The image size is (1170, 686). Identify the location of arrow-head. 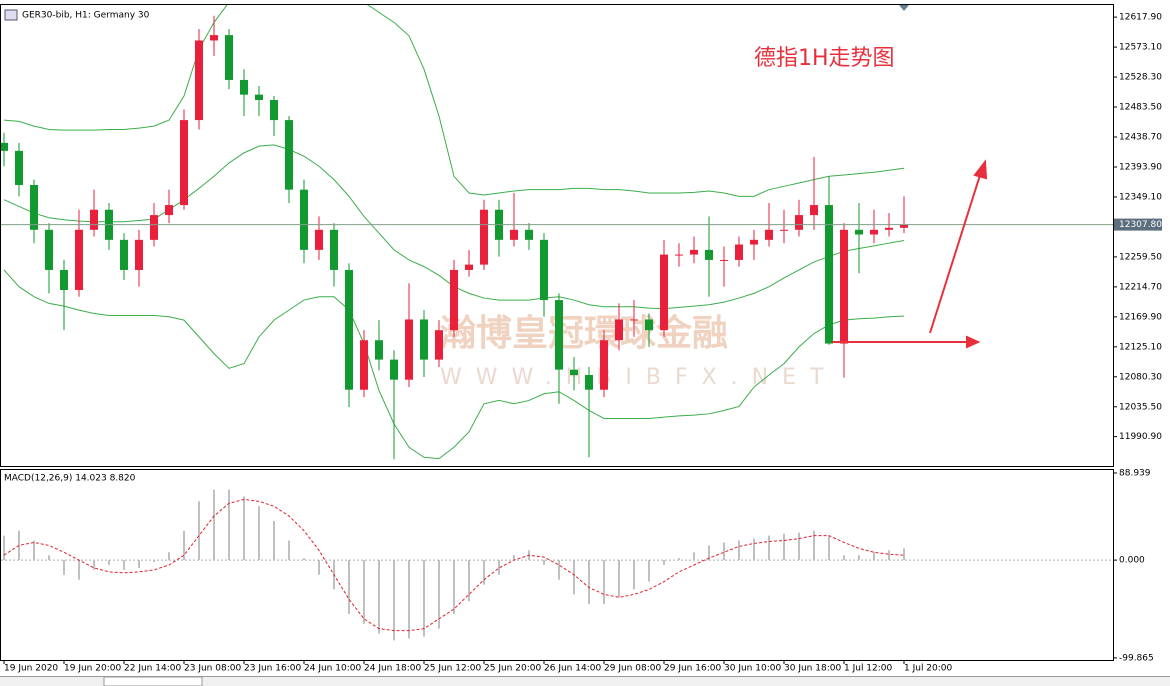
(980, 169).